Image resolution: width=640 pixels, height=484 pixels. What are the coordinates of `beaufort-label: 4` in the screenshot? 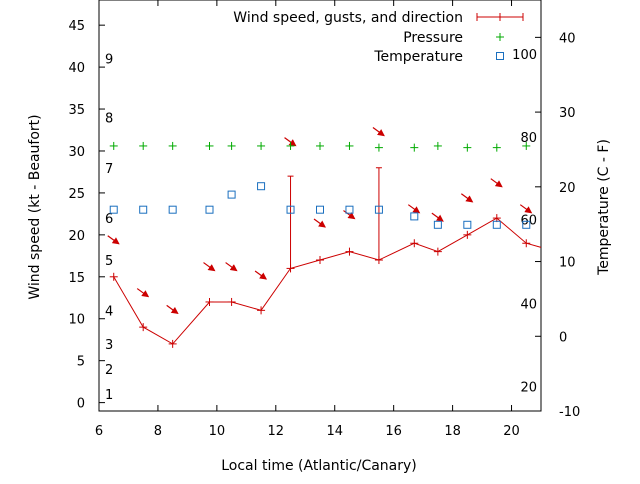 It's located at (109, 311).